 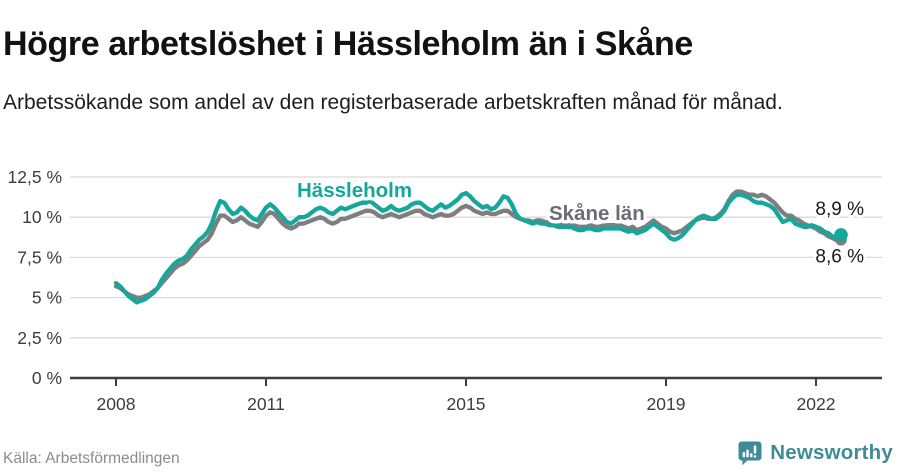 I want to click on end-dot-hassleholm, so click(x=841, y=235).